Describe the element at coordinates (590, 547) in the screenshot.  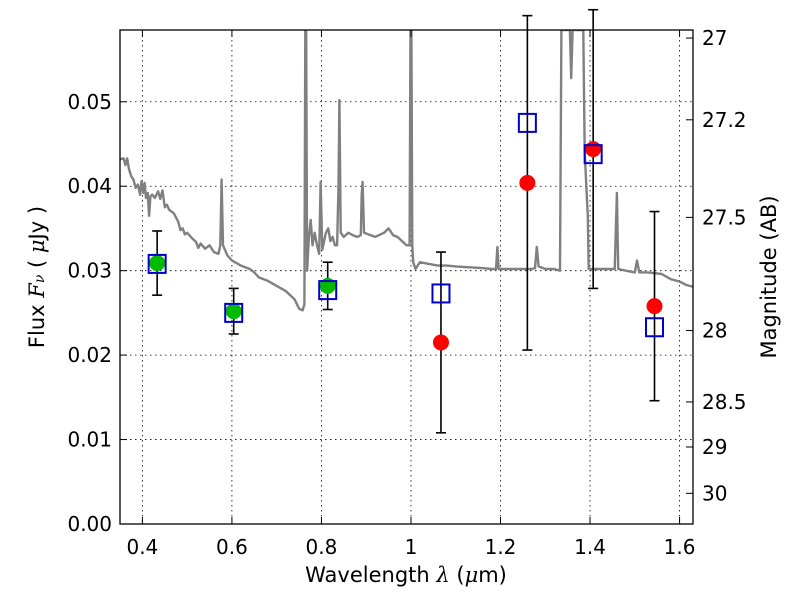
I see `x-tick-label: 1.4` at that location.